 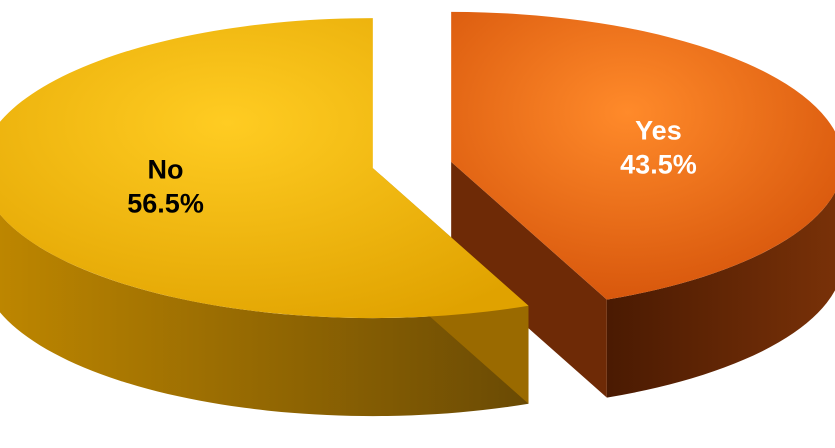 What do you see at coordinates (658, 130) in the screenshot?
I see `slice-yes-label: Yes` at bounding box center [658, 130].